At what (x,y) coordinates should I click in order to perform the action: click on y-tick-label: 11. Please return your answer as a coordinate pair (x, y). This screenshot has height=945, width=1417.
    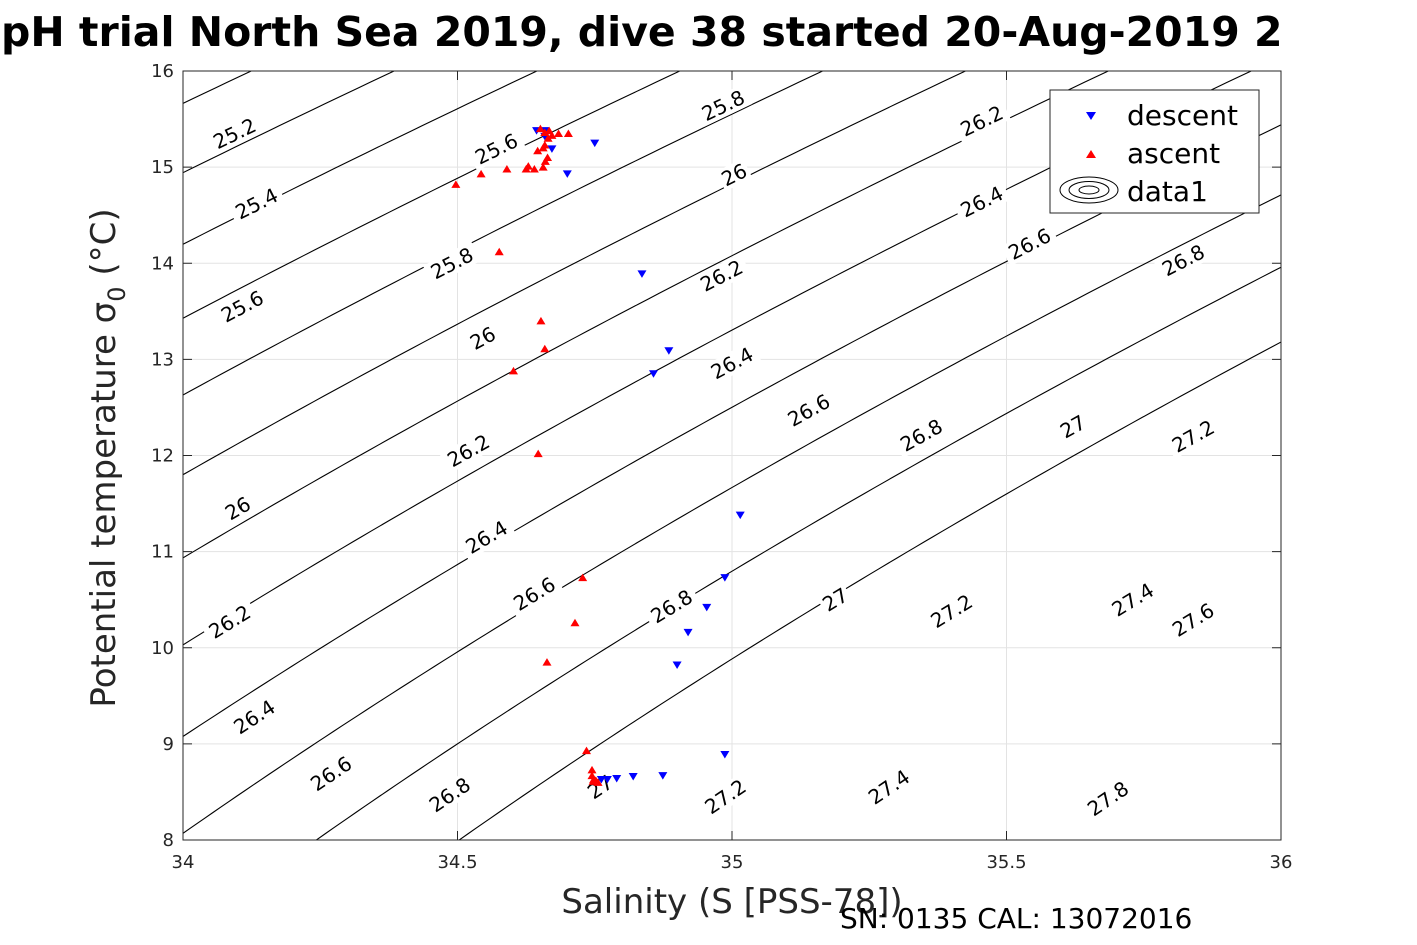
    Looking at the image, I should click on (162, 552).